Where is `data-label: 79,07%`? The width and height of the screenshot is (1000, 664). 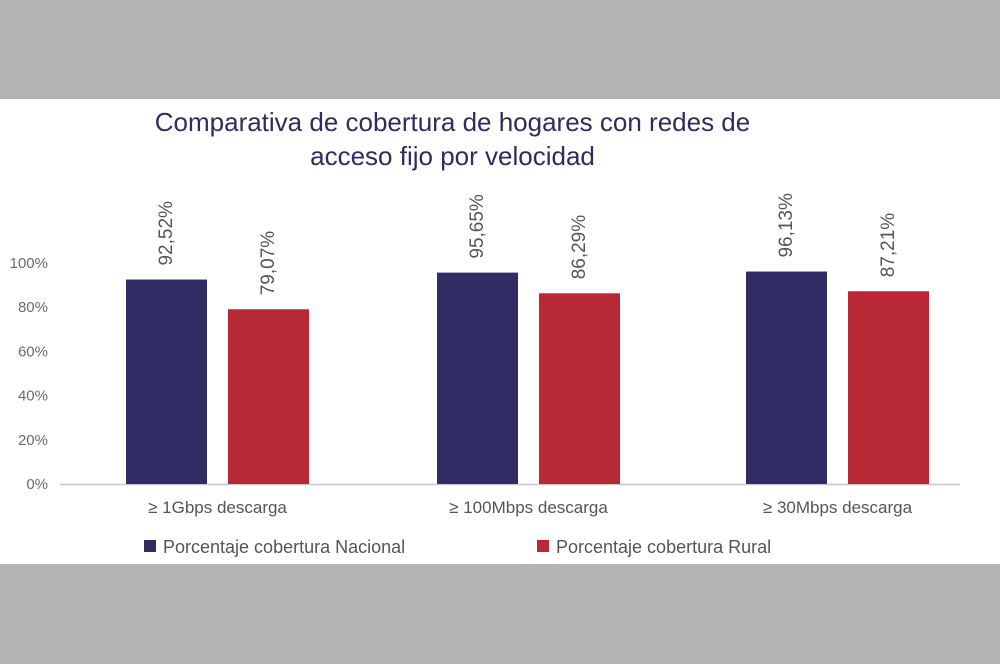 data-label: 79,07% is located at coordinates (268, 263).